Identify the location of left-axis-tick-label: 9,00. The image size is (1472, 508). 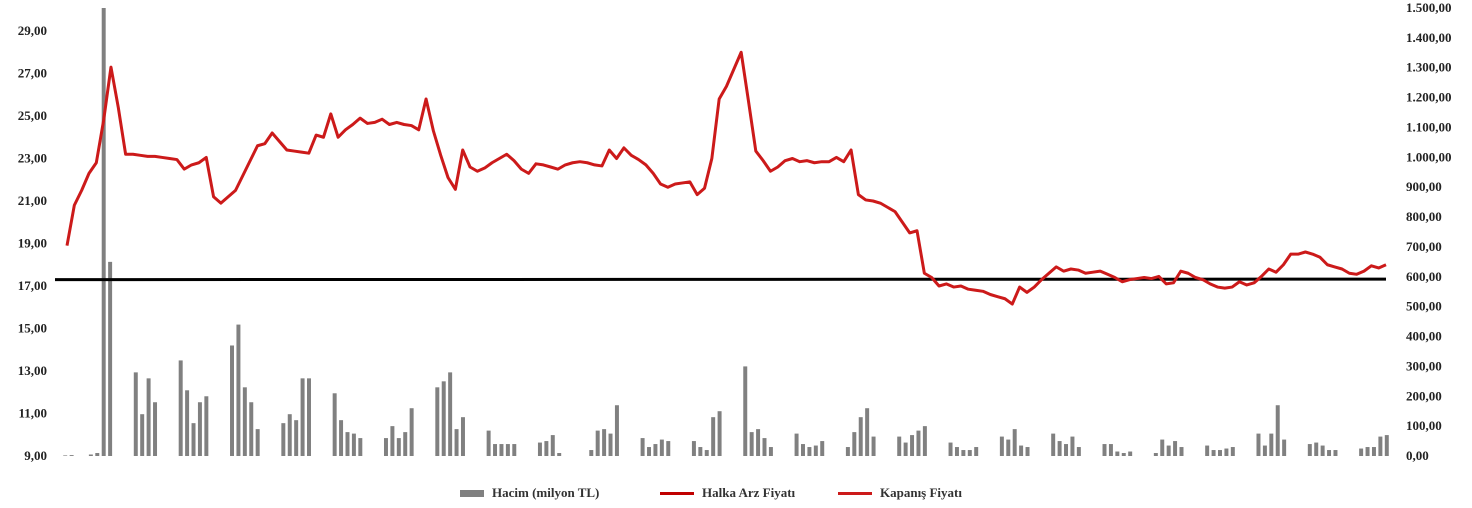
(35, 455).